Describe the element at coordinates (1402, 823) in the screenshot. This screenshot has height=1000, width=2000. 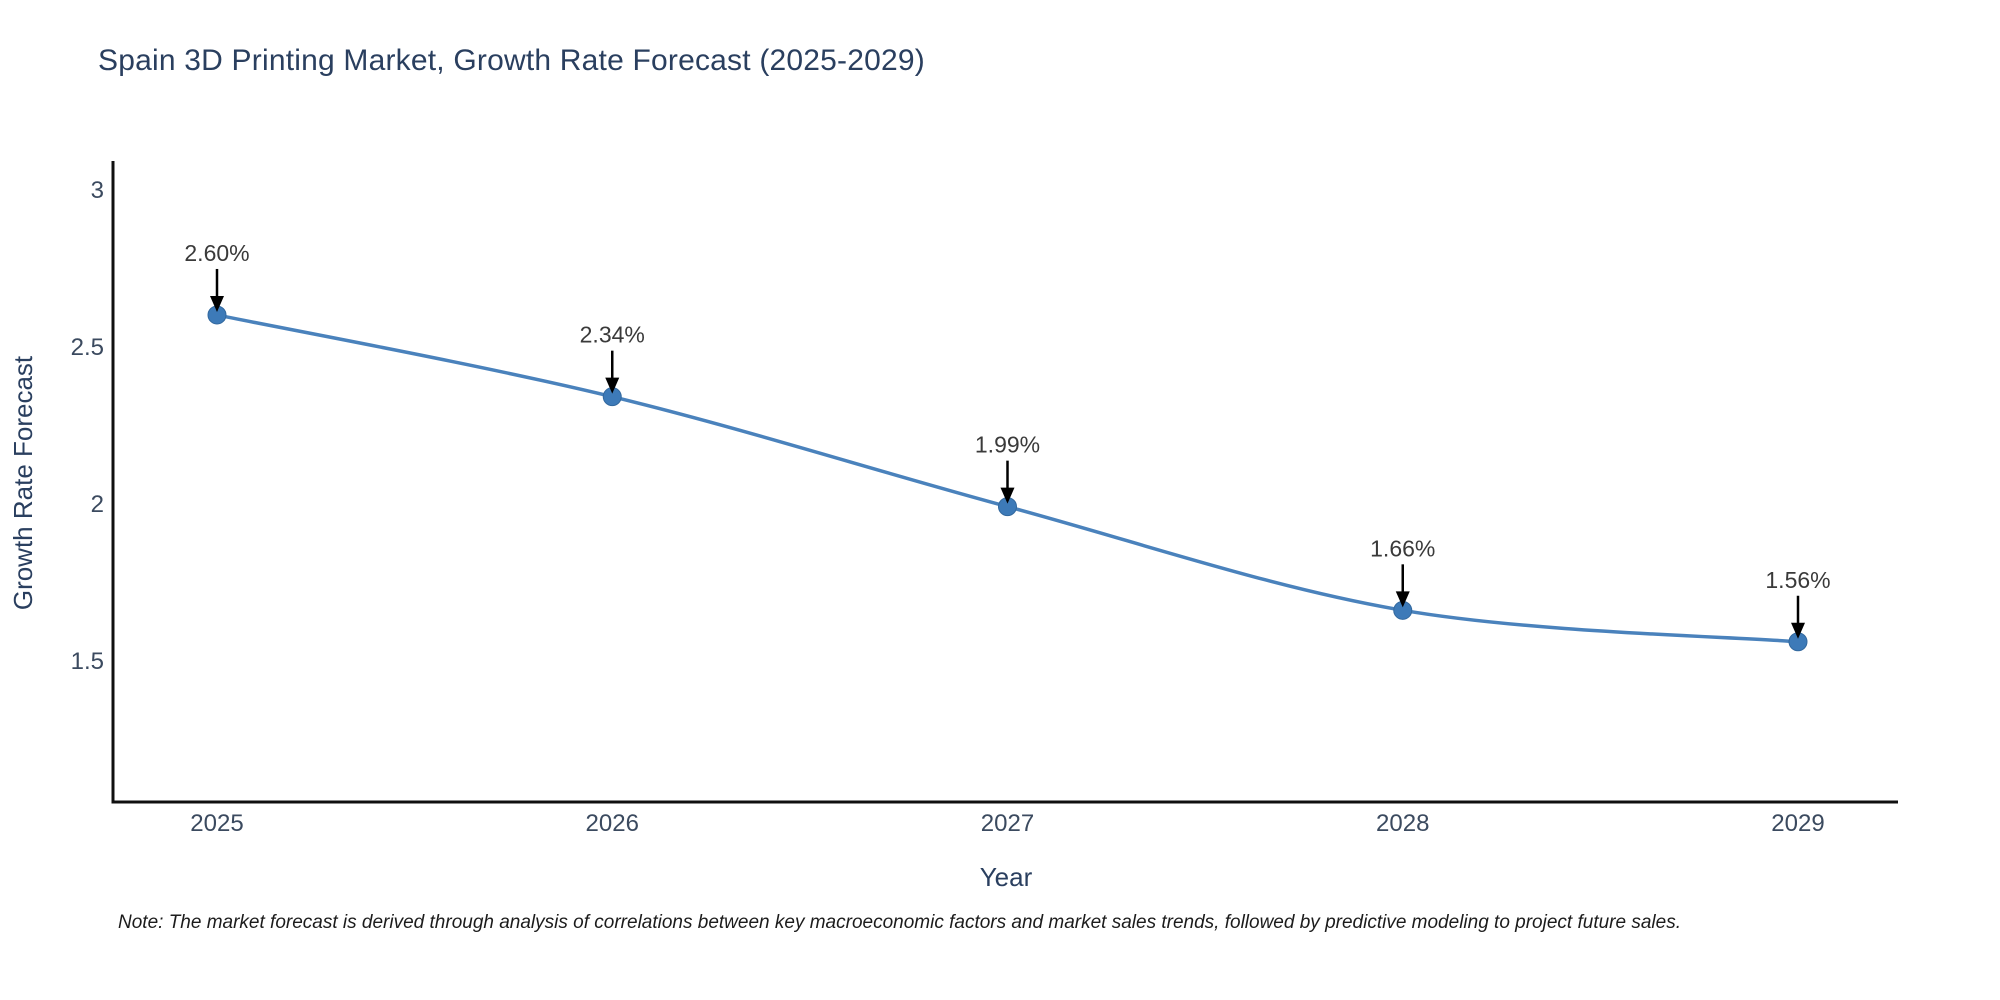
I see `x-tick-label: 2028` at that location.